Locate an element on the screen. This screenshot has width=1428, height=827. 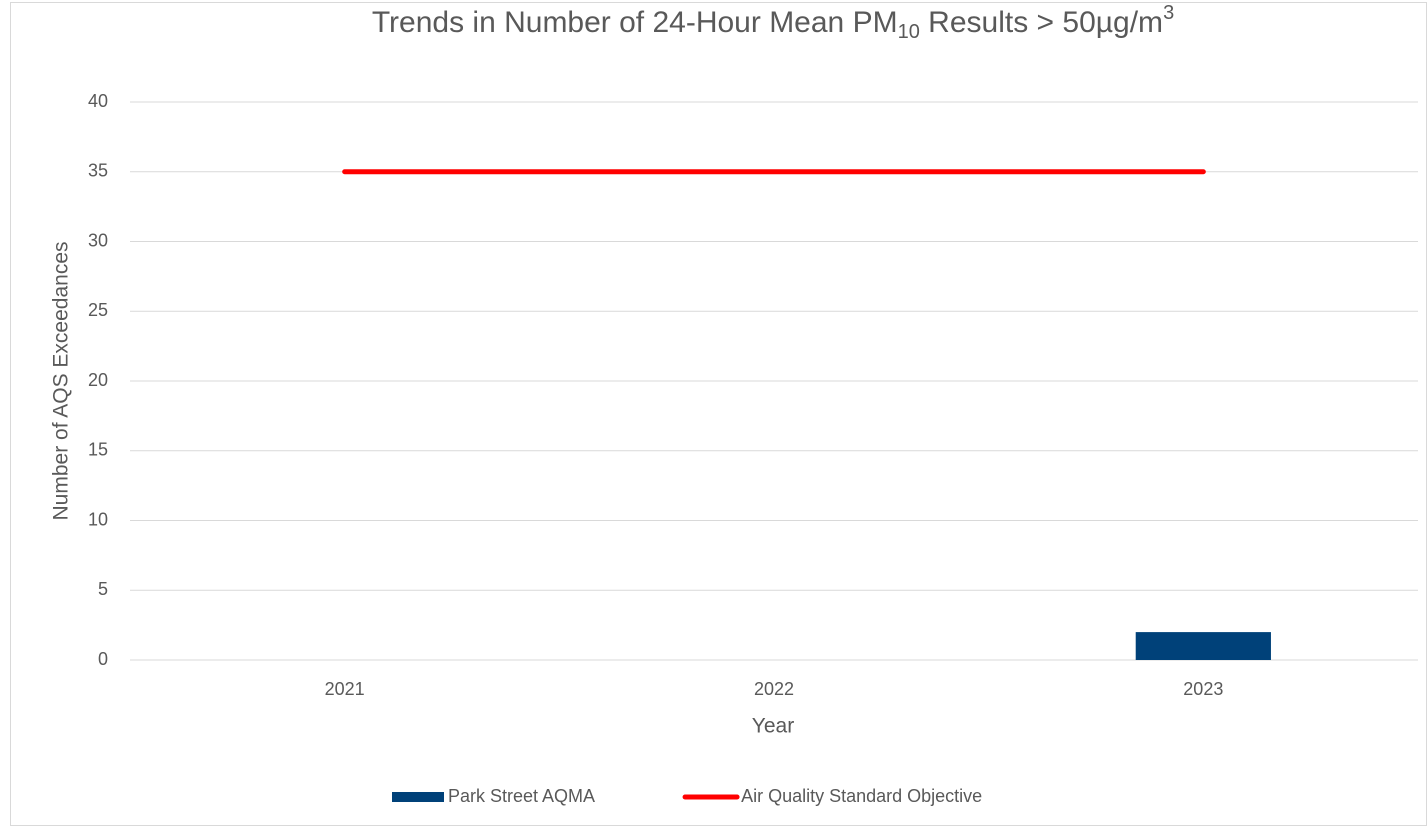
y-tick-label: 15 is located at coordinates (98, 450).